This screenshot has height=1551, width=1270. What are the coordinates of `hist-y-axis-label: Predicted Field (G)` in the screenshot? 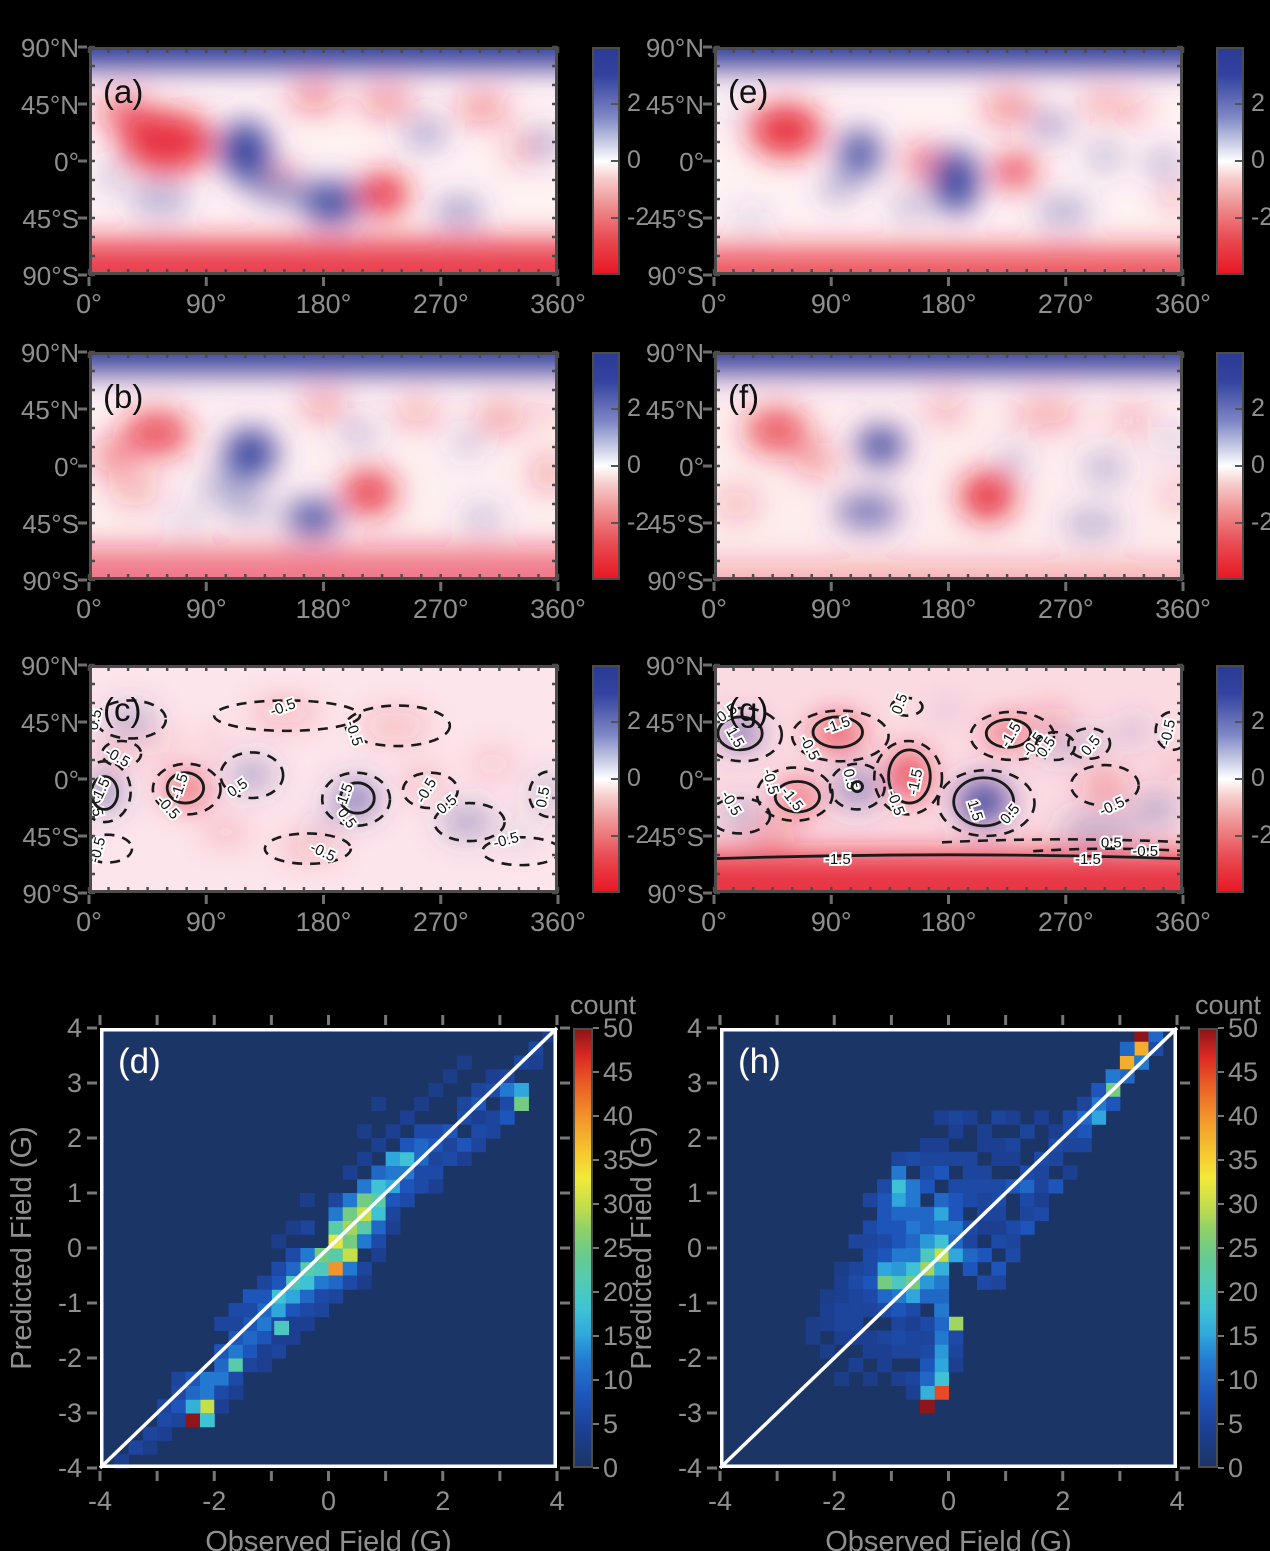 It's located at (22, 1248).